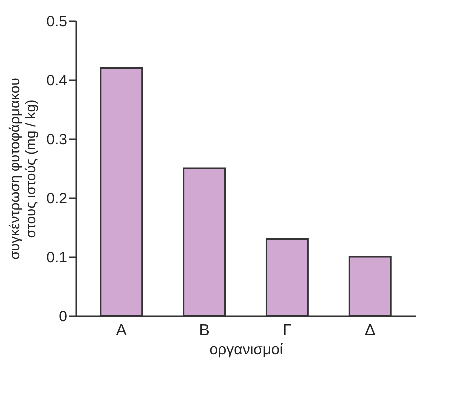  What do you see at coordinates (122, 331) in the screenshot?
I see `x-tick-label: Α` at bounding box center [122, 331].